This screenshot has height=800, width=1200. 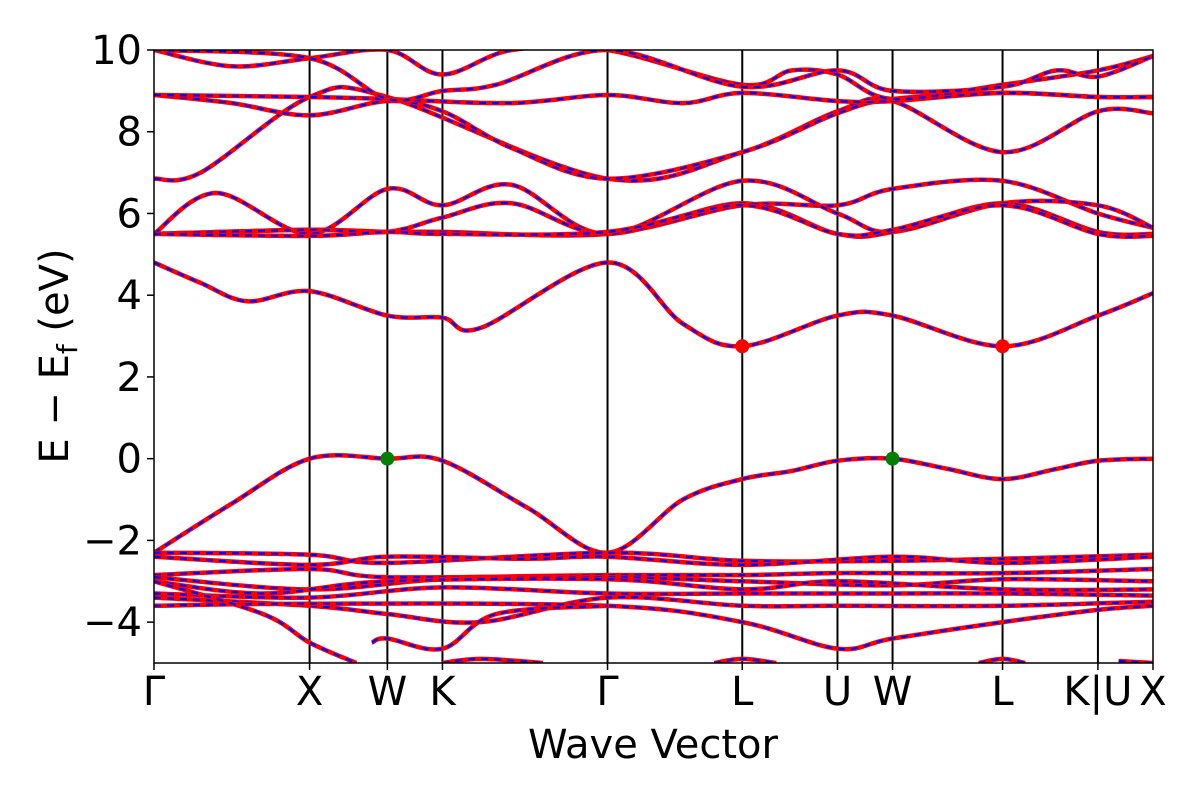 I want to click on y-tick-label: 0, so click(x=129, y=460).